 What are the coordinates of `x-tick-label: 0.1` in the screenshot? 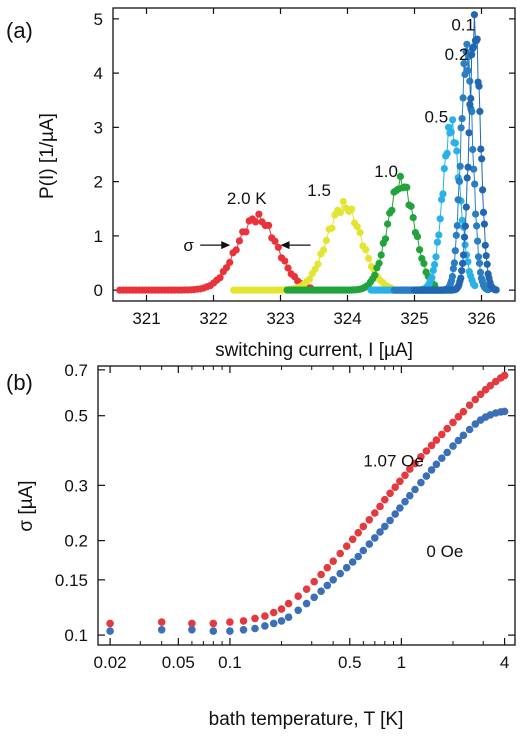 It's located at (230, 662).